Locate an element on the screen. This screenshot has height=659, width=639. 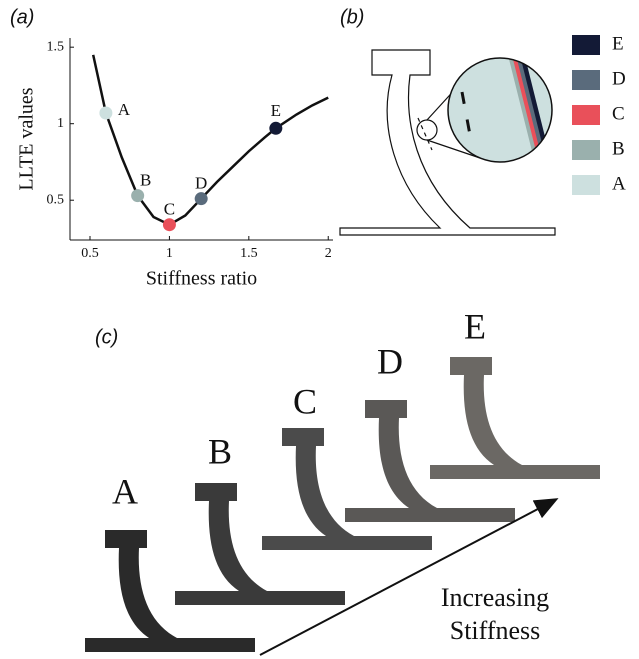
y-tick-label: 1 is located at coordinates (60, 123).